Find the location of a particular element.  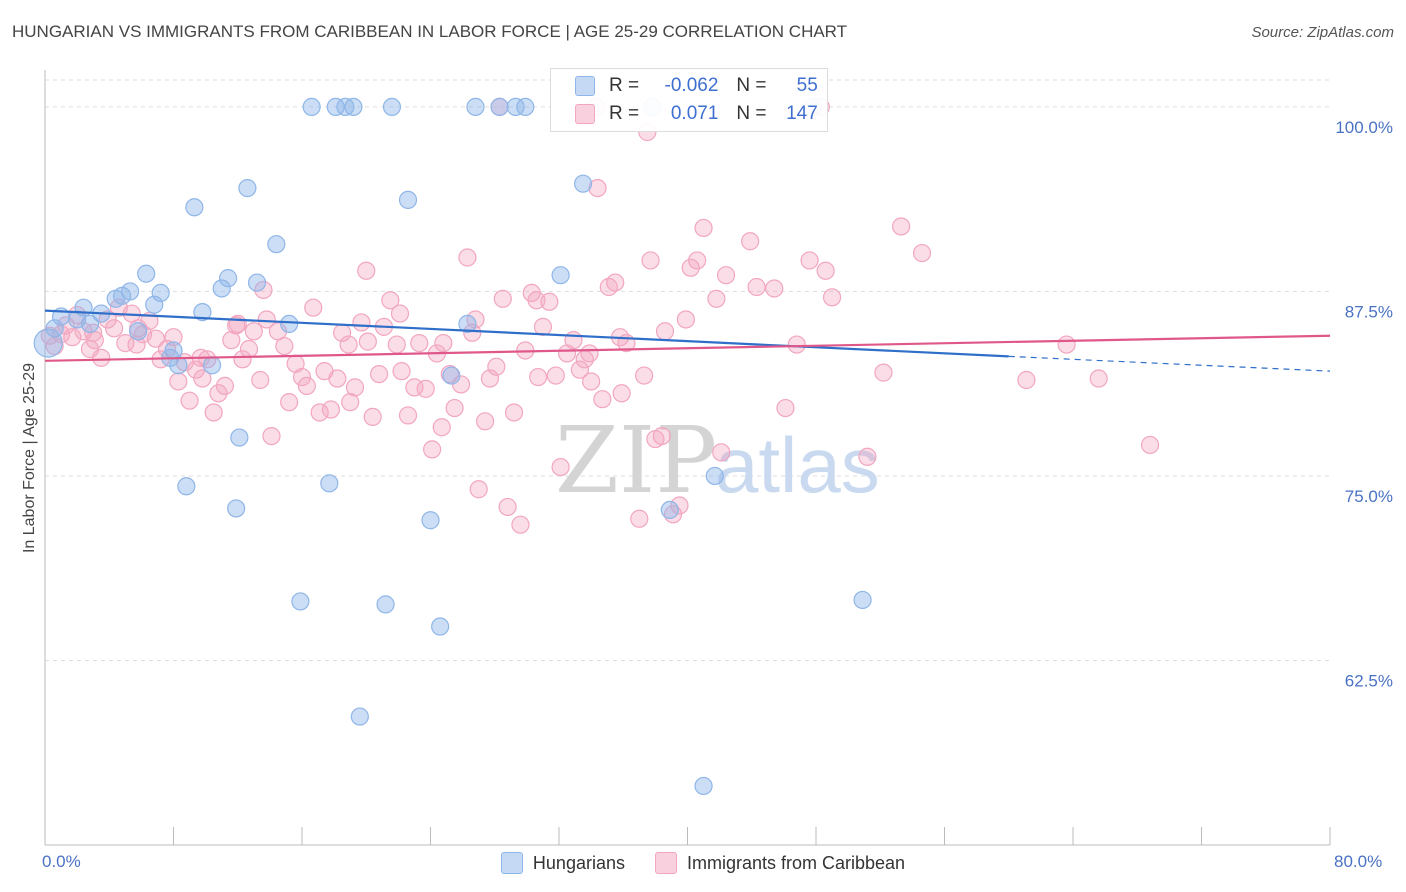

hungarians-n-value: 55 is located at coordinates (807, 85).